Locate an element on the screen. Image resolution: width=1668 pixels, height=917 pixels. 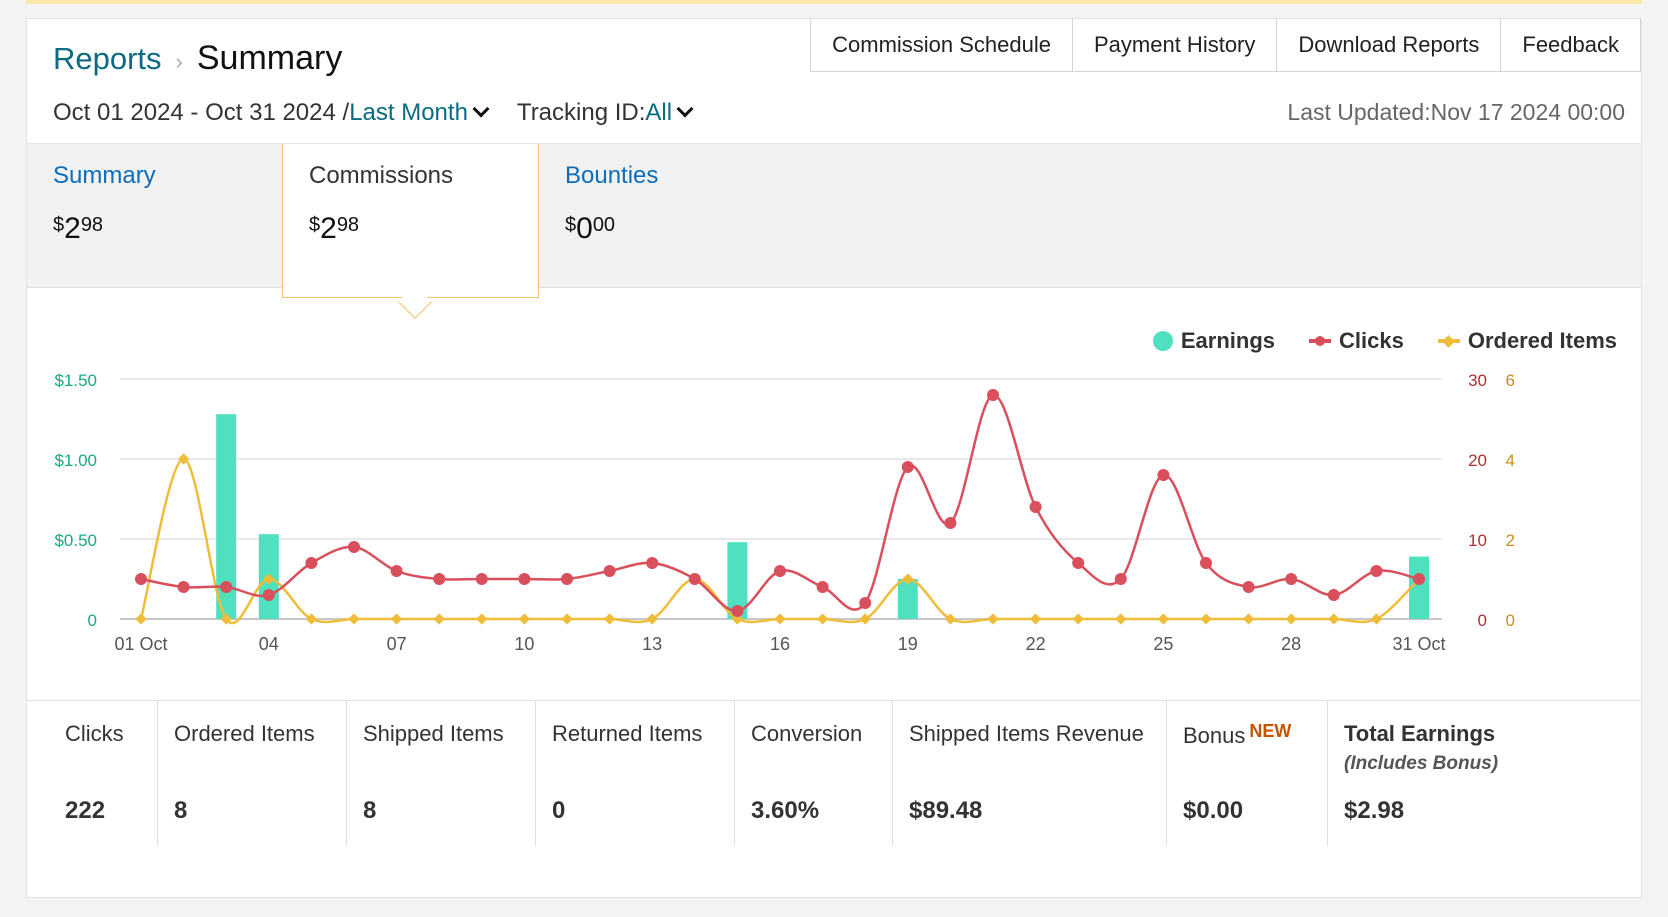
page-title: Summary is located at coordinates (269, 58).